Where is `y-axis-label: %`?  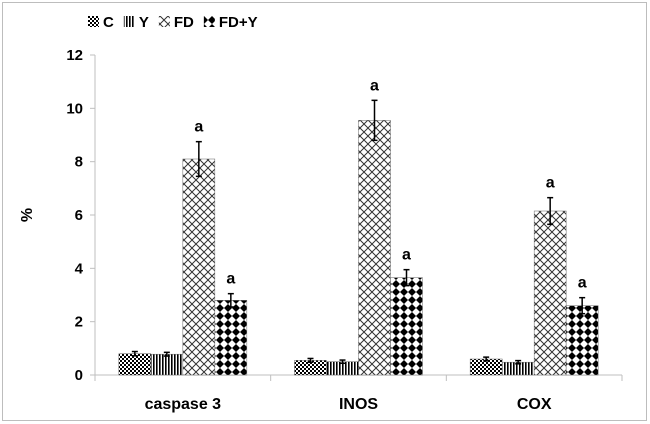
y-axis-label: % is located at coordinates (27, 215).